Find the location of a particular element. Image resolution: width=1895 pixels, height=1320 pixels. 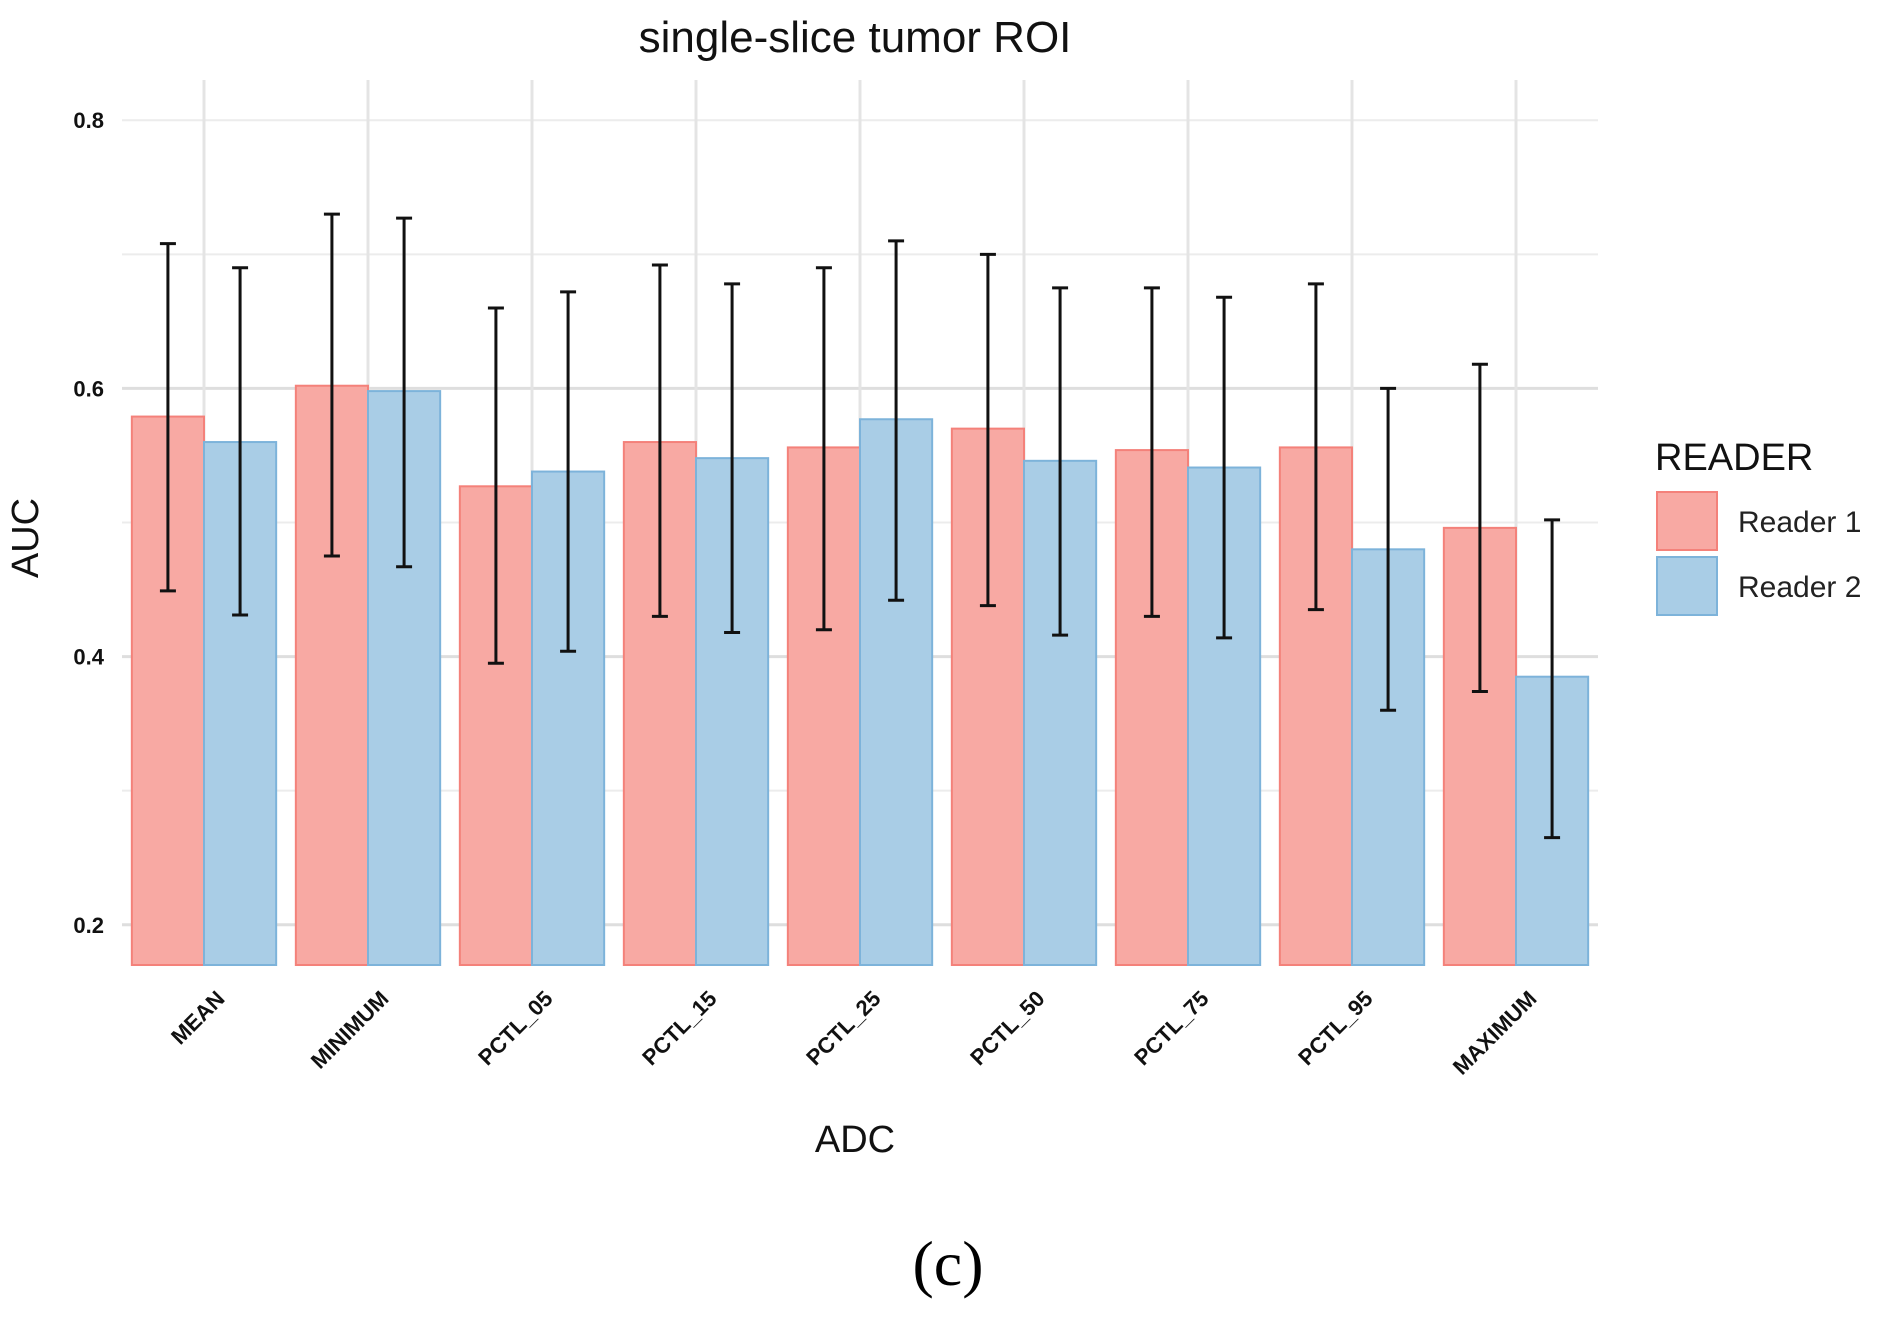

legend-label-reader-2: Reader 2 is located at coordinates (1799, 587).